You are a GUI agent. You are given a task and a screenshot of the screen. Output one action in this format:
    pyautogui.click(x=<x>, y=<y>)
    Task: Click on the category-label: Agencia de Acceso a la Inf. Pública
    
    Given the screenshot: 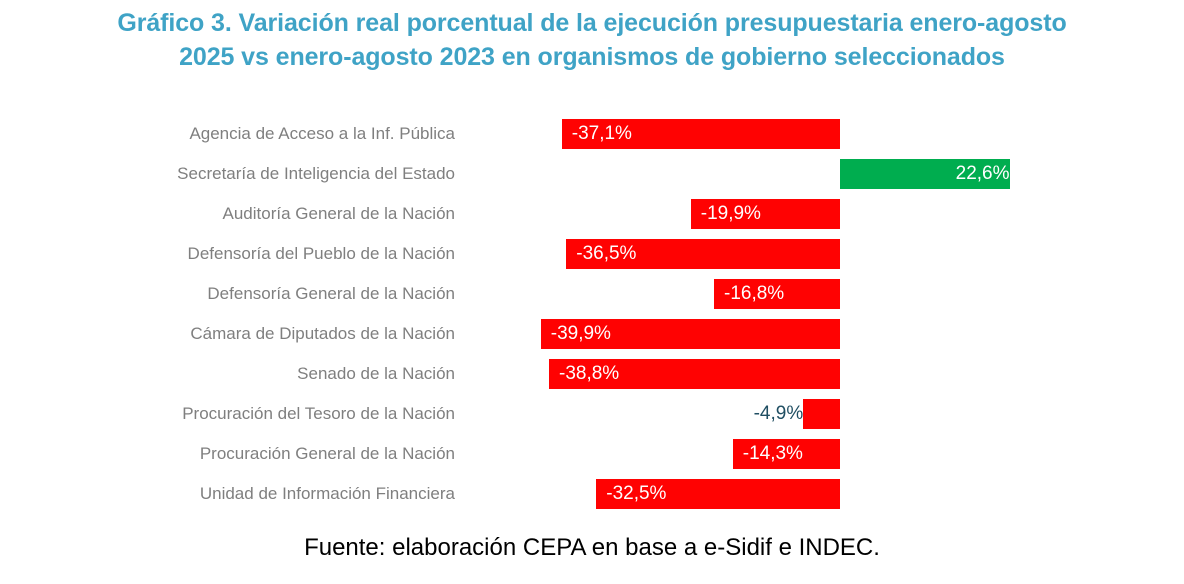 What is the action you would take?
    pyautogui.click(x=322, y=133)
    